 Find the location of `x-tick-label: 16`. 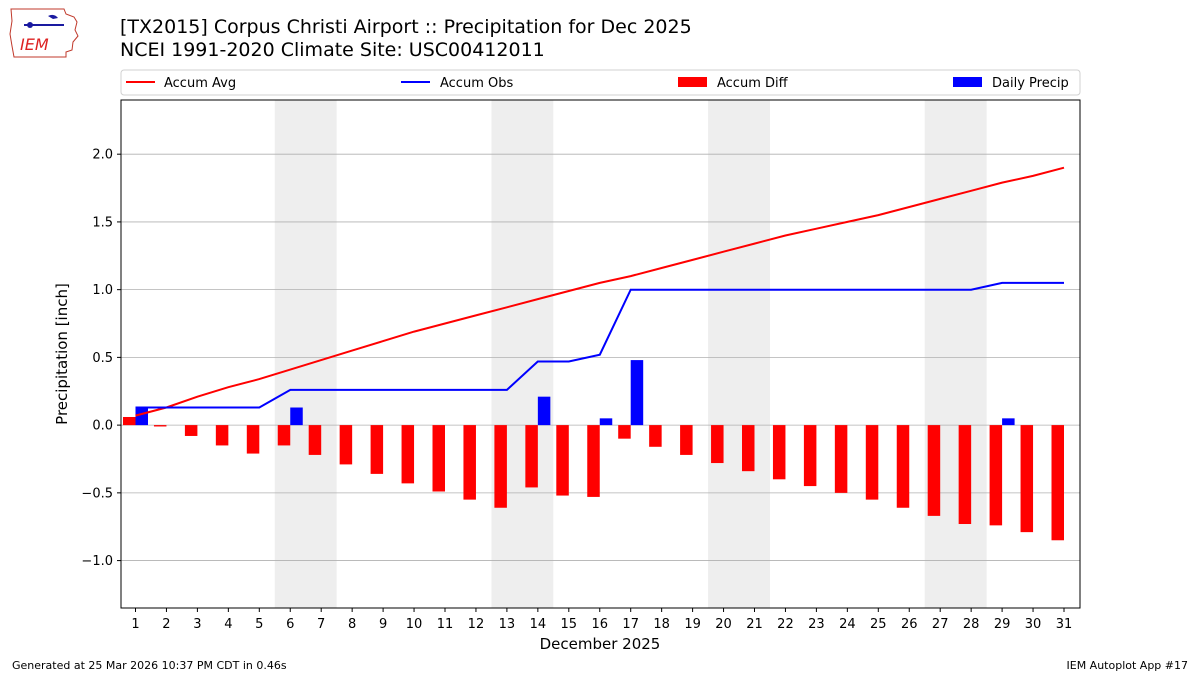

x-tick-label: 16 is located at coordinates (599, 624).